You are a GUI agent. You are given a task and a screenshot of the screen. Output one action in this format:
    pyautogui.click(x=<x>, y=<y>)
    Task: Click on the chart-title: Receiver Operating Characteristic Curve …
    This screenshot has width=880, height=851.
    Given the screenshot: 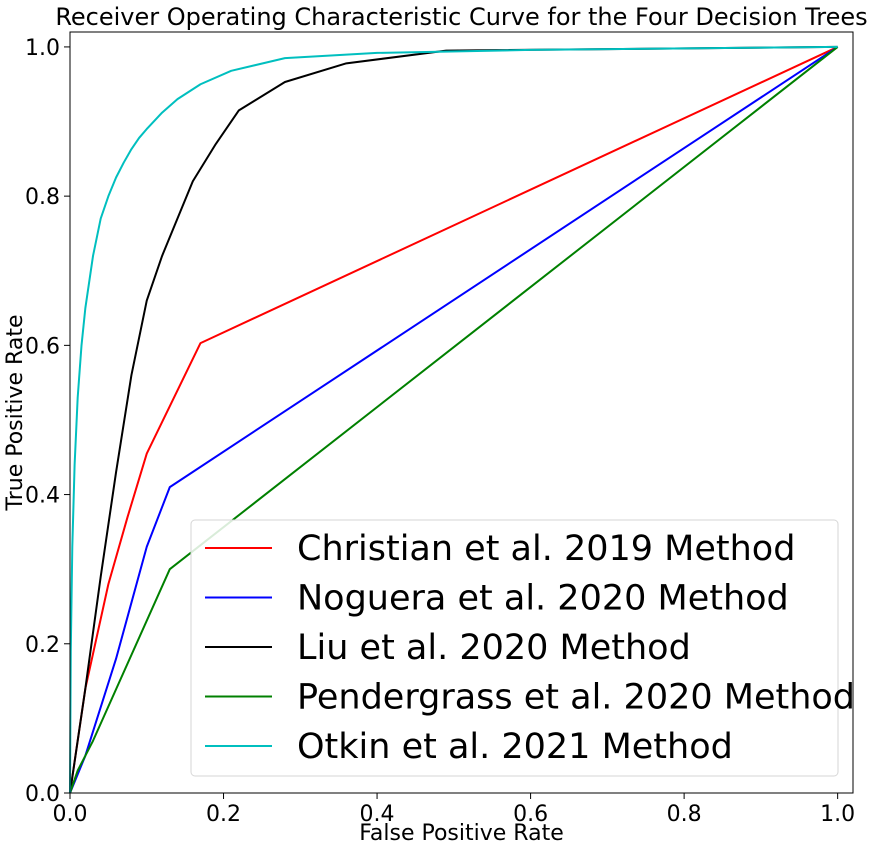 What is the action you would take?
    pyautogui.click(x=461, y=17)
    